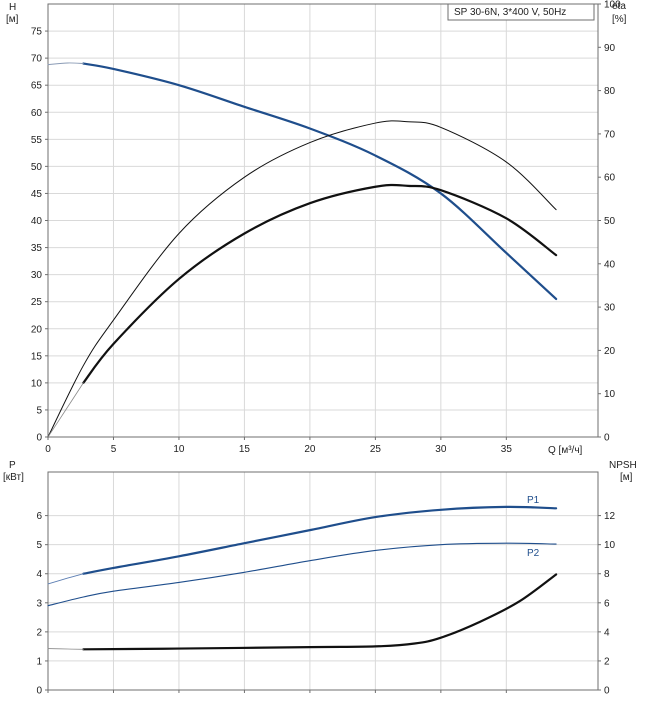 This screenshot has width=658, height=705. I want to click on bot-y-right-tick-label: 8, so click(607, 574).